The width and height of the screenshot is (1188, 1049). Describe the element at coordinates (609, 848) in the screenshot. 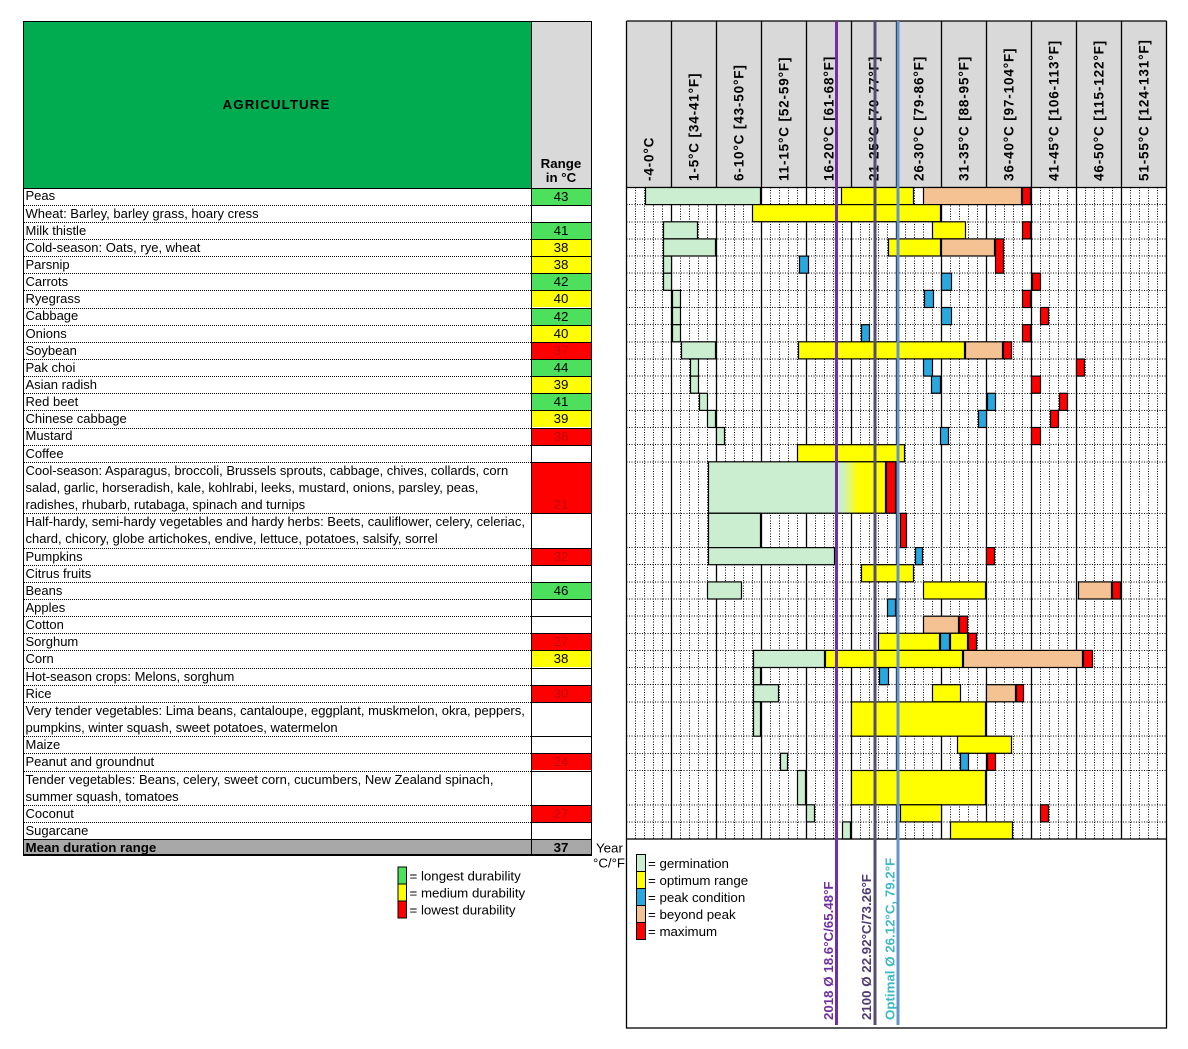

I see `svg-text: Year` at that location.